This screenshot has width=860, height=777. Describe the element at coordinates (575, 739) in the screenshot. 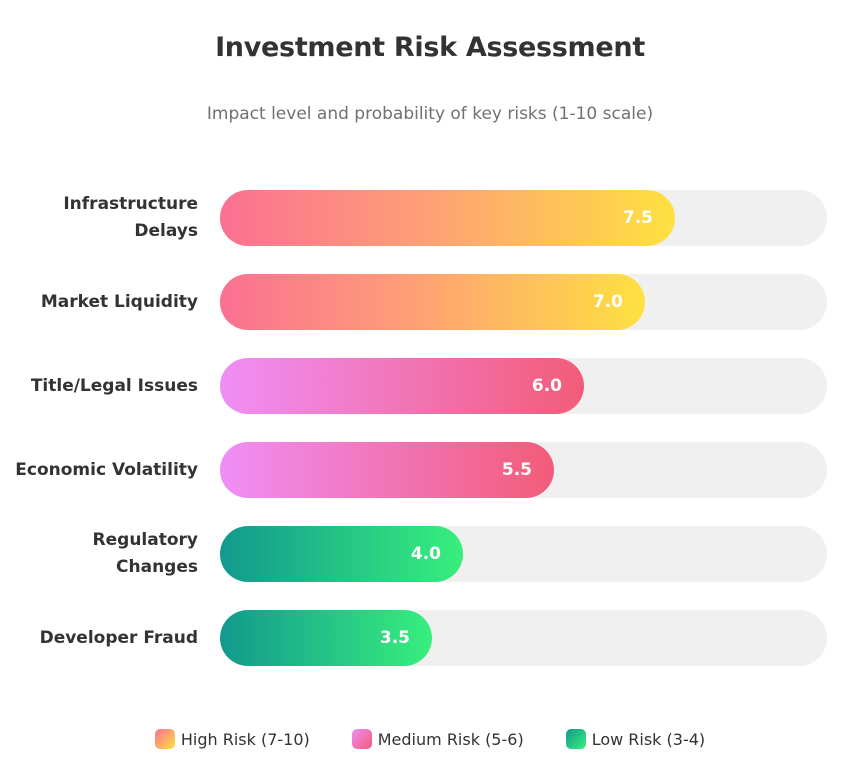

I see `legend-swatch-low` at that location.